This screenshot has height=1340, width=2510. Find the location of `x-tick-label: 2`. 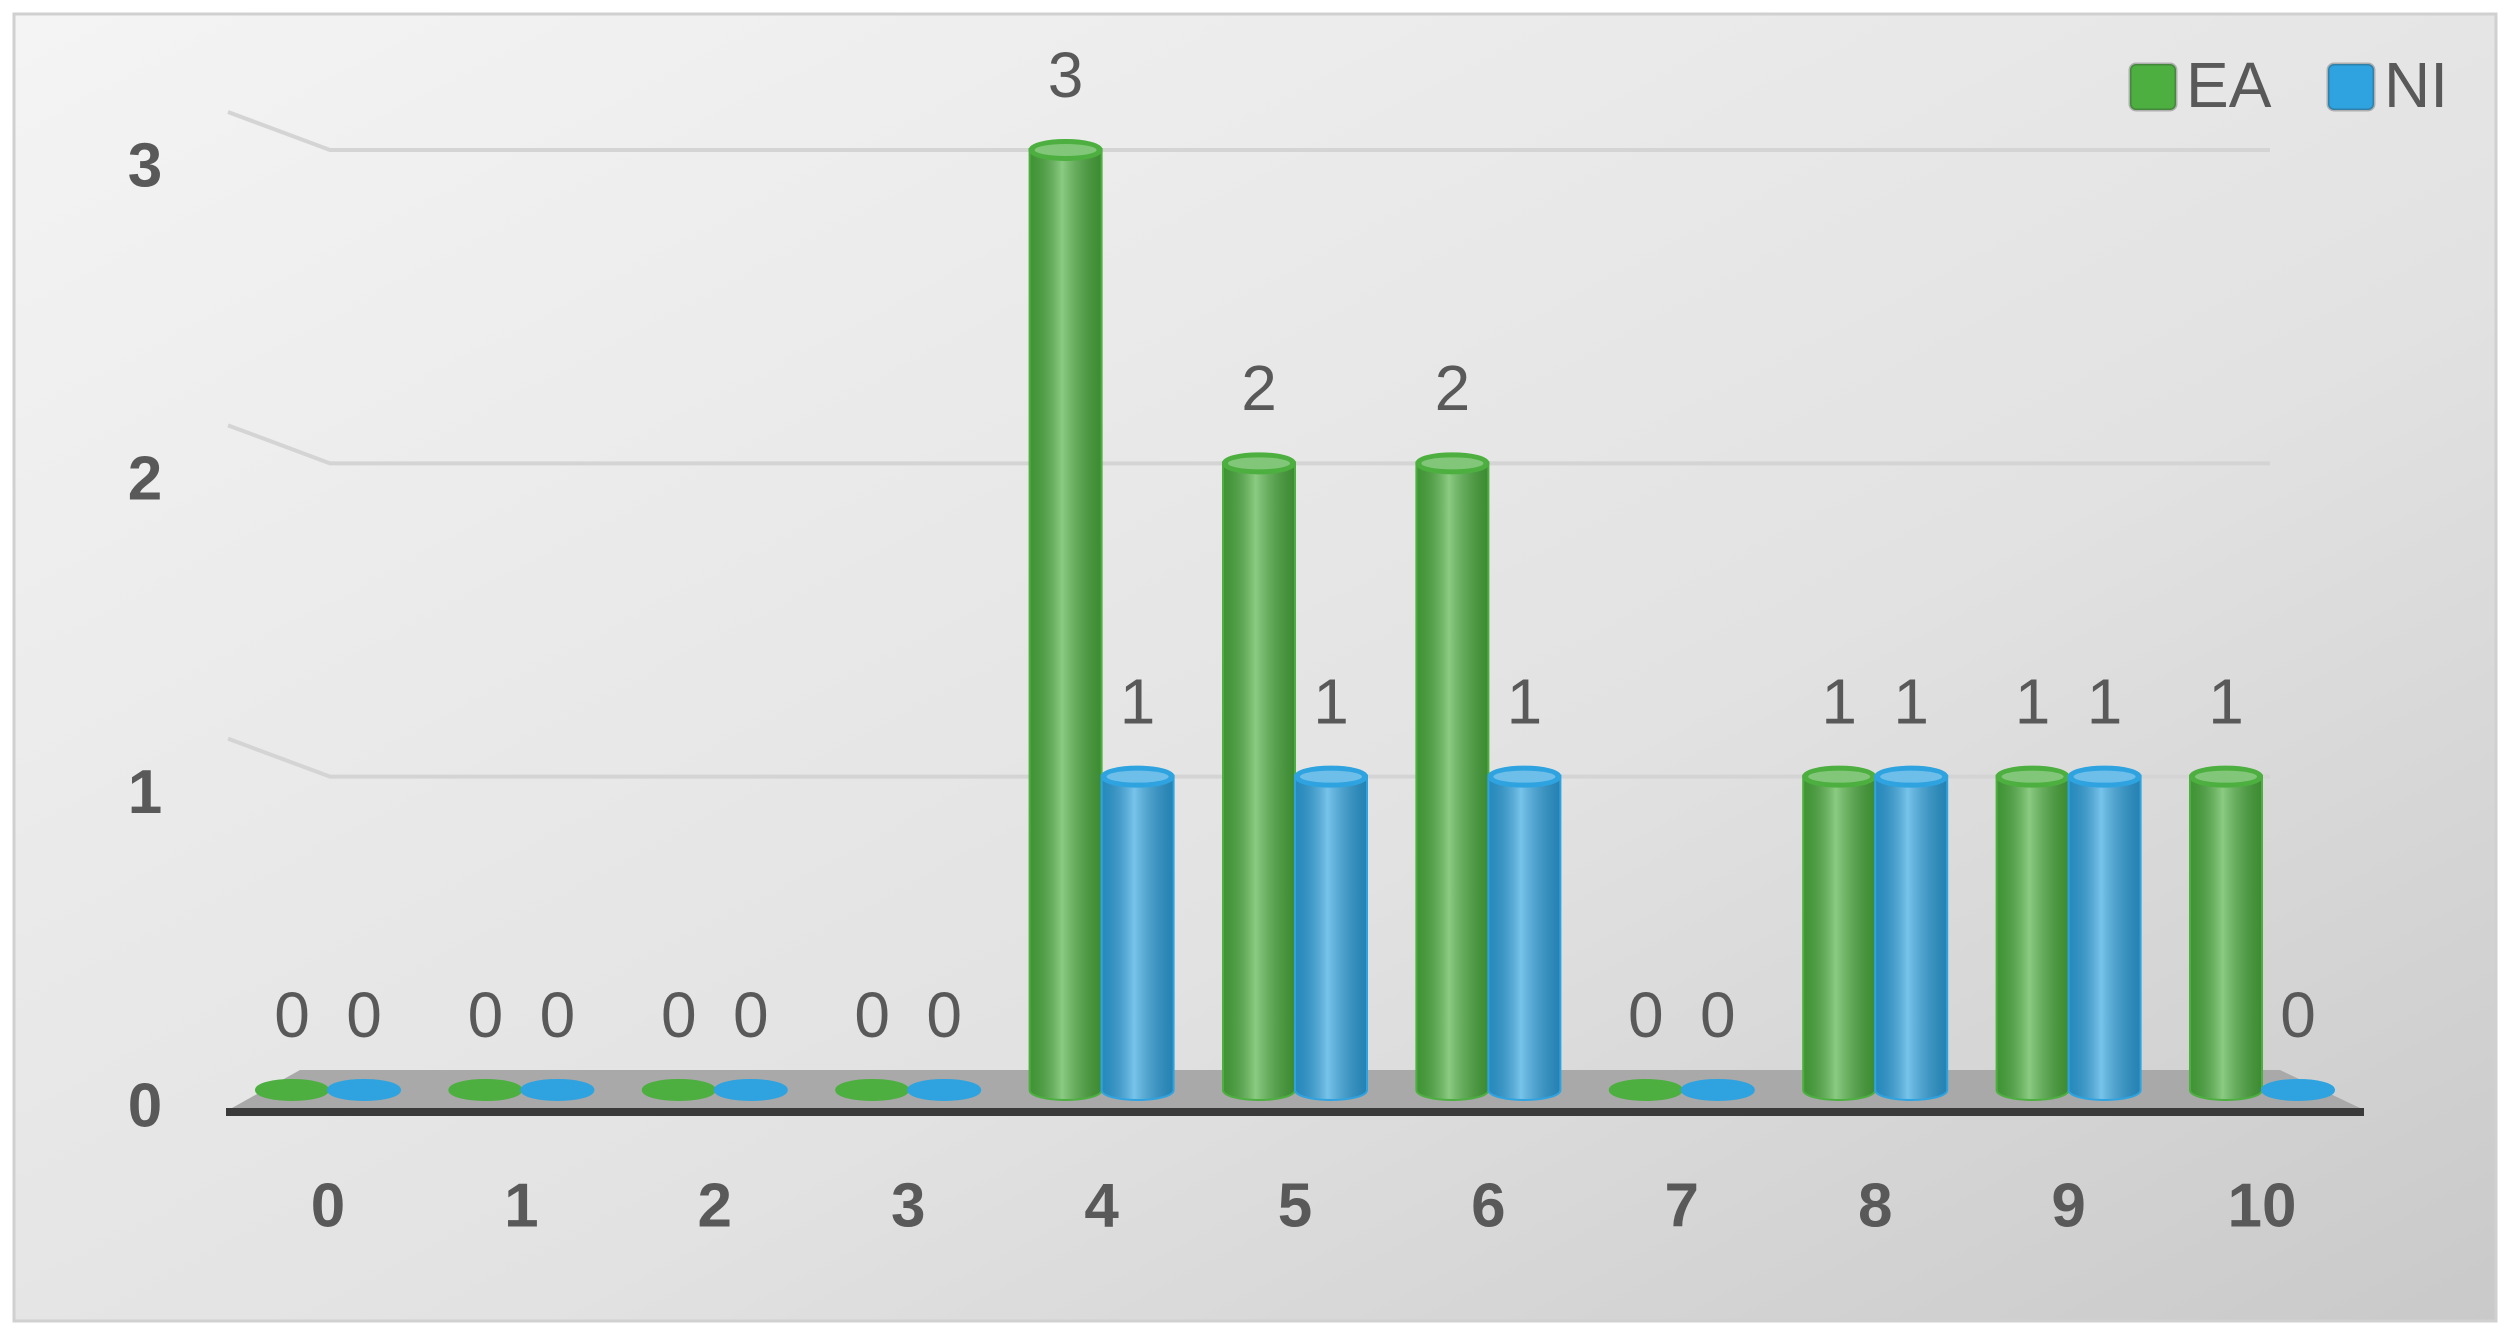

x-tick-label: 2 is located at coordinates (715, 1205).